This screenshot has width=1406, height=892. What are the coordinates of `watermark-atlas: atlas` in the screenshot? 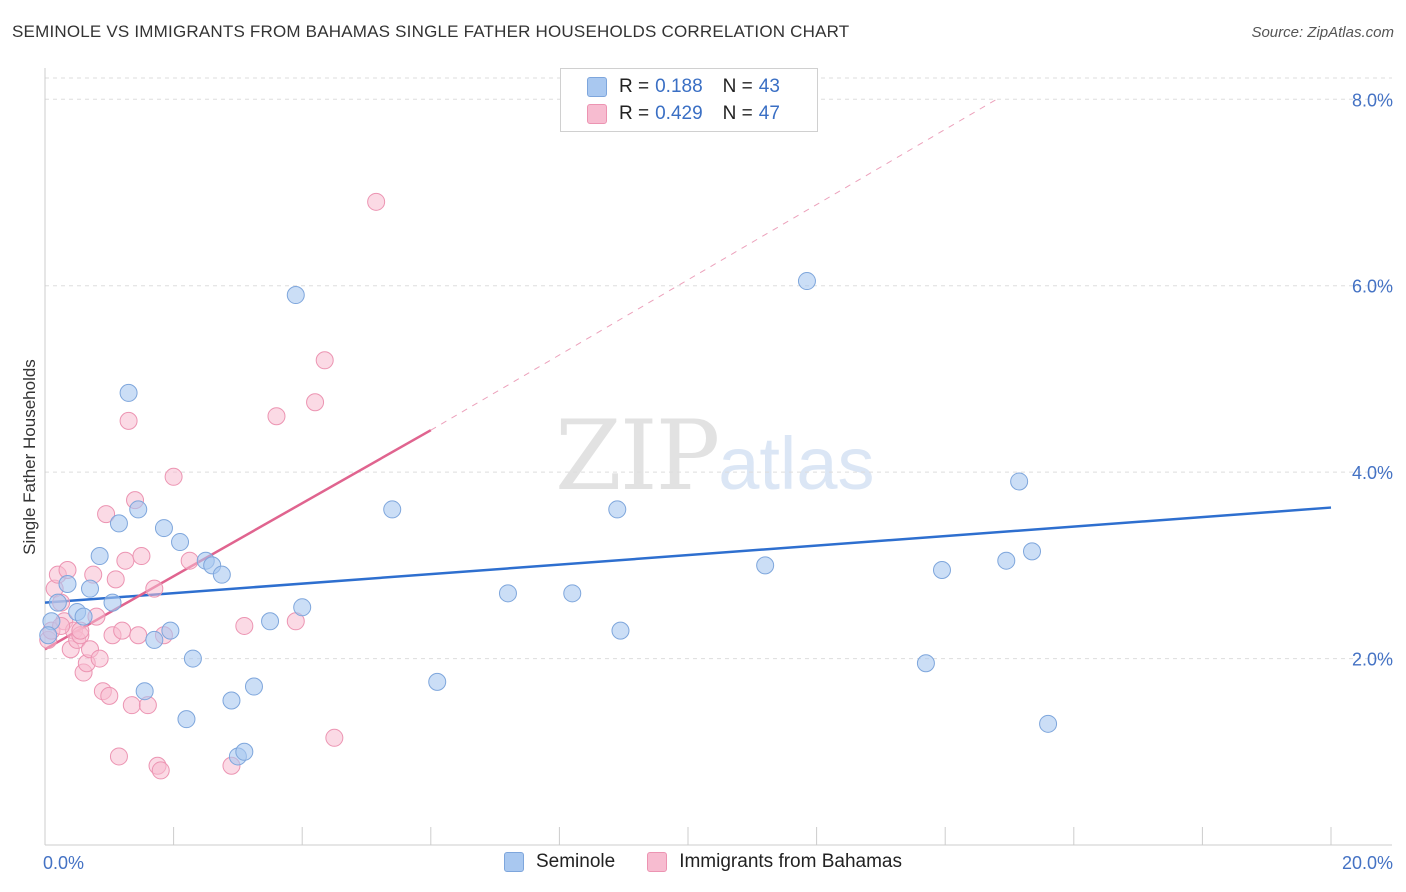 It's located at (796, 463).